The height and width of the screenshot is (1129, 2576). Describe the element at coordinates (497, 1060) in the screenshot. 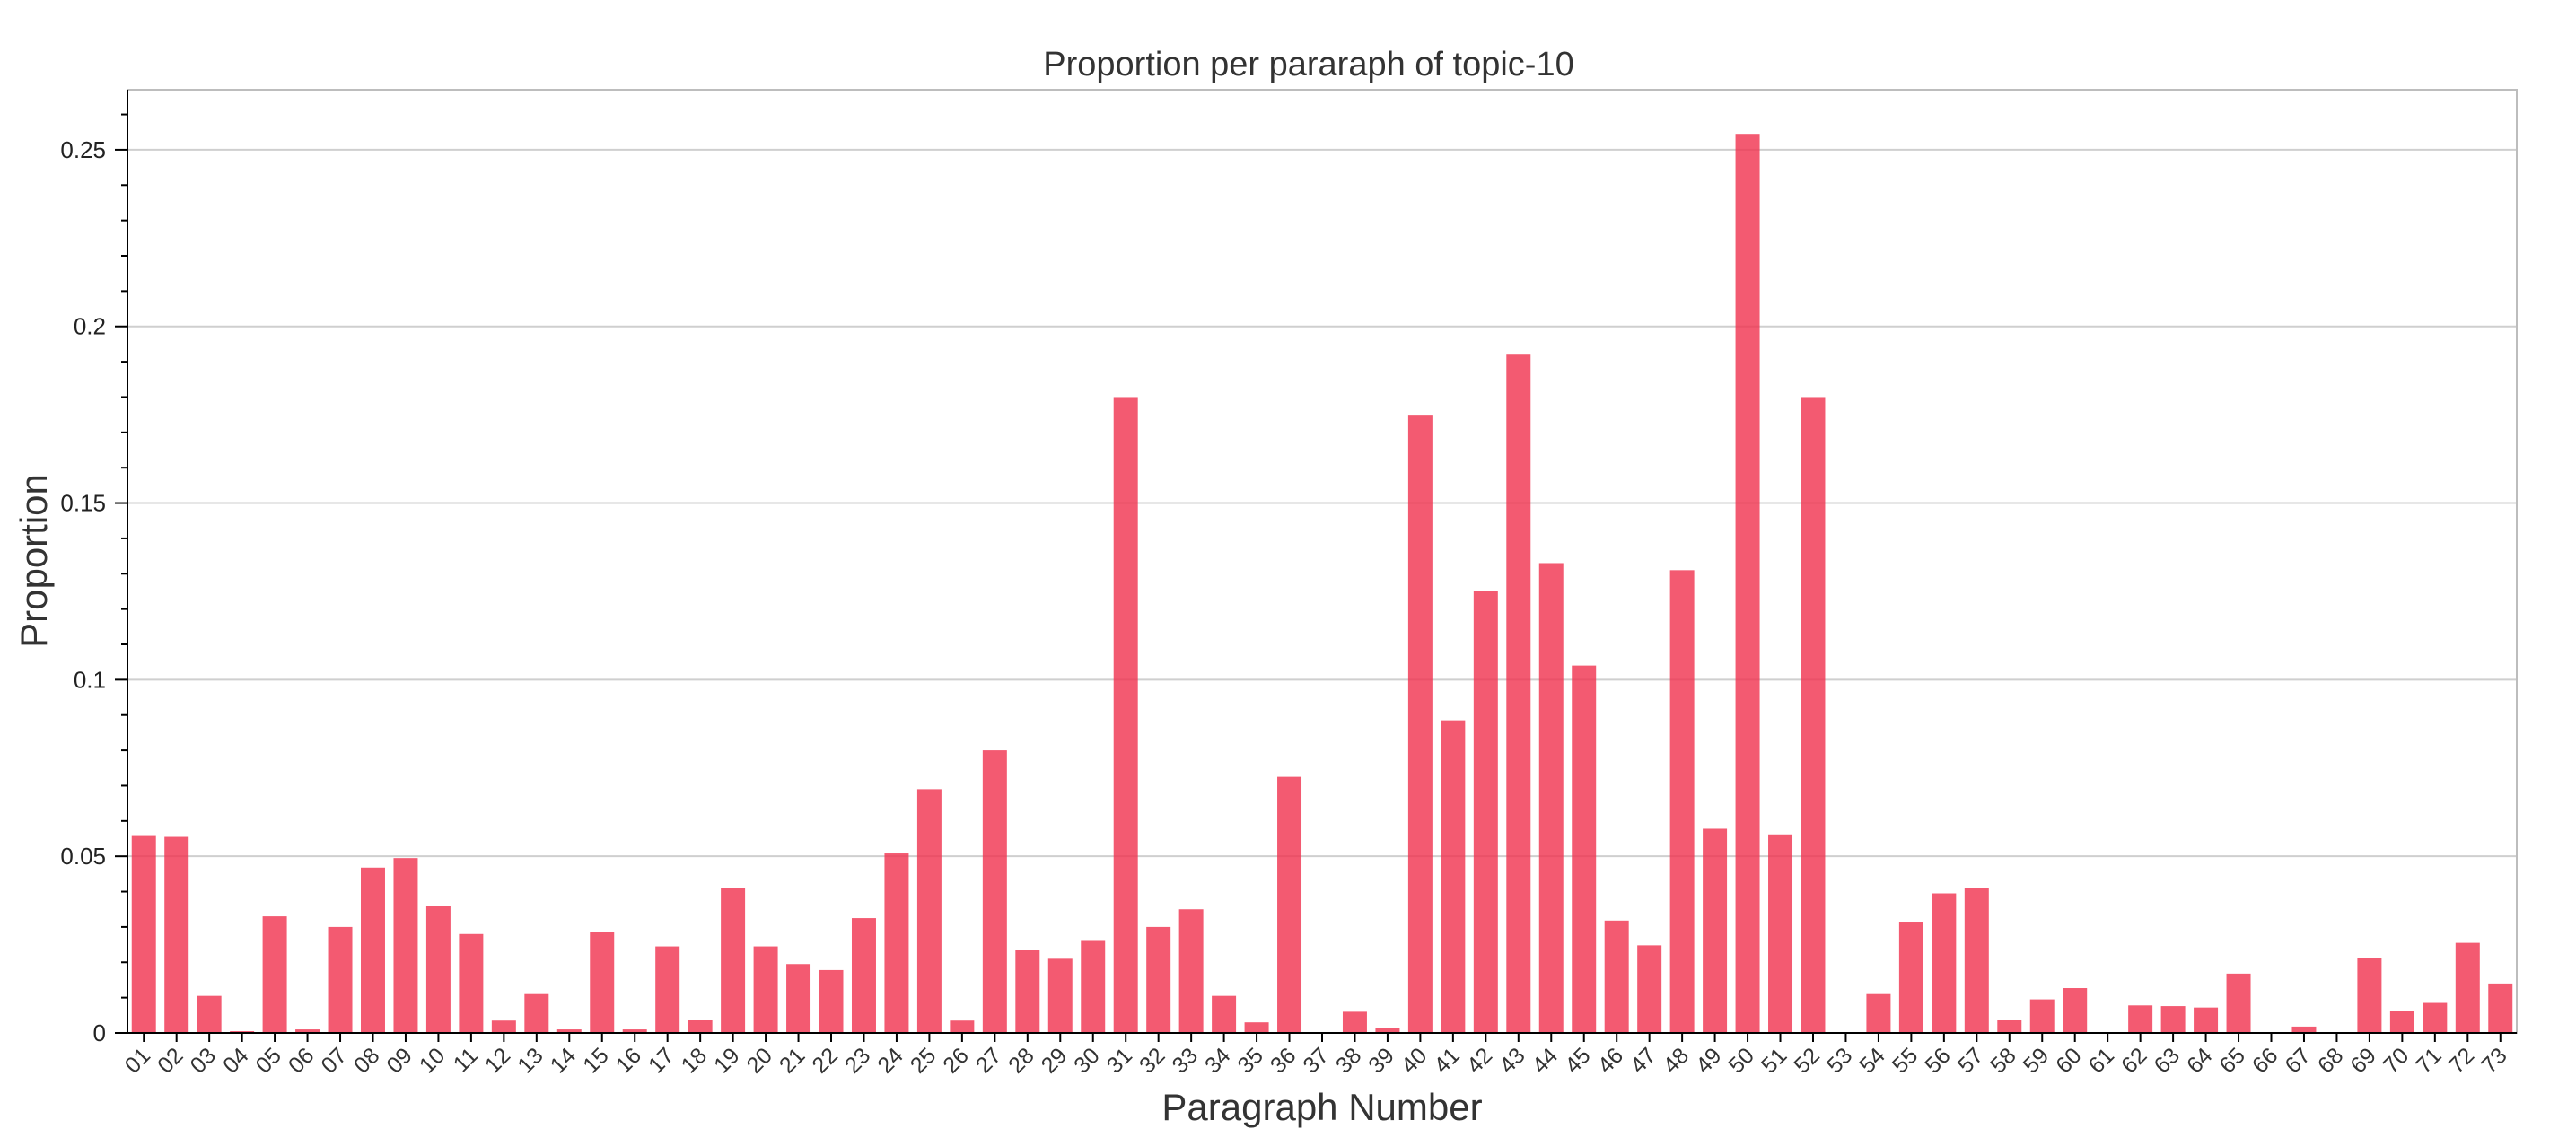

I see `x-tick-label: 12` at that location.